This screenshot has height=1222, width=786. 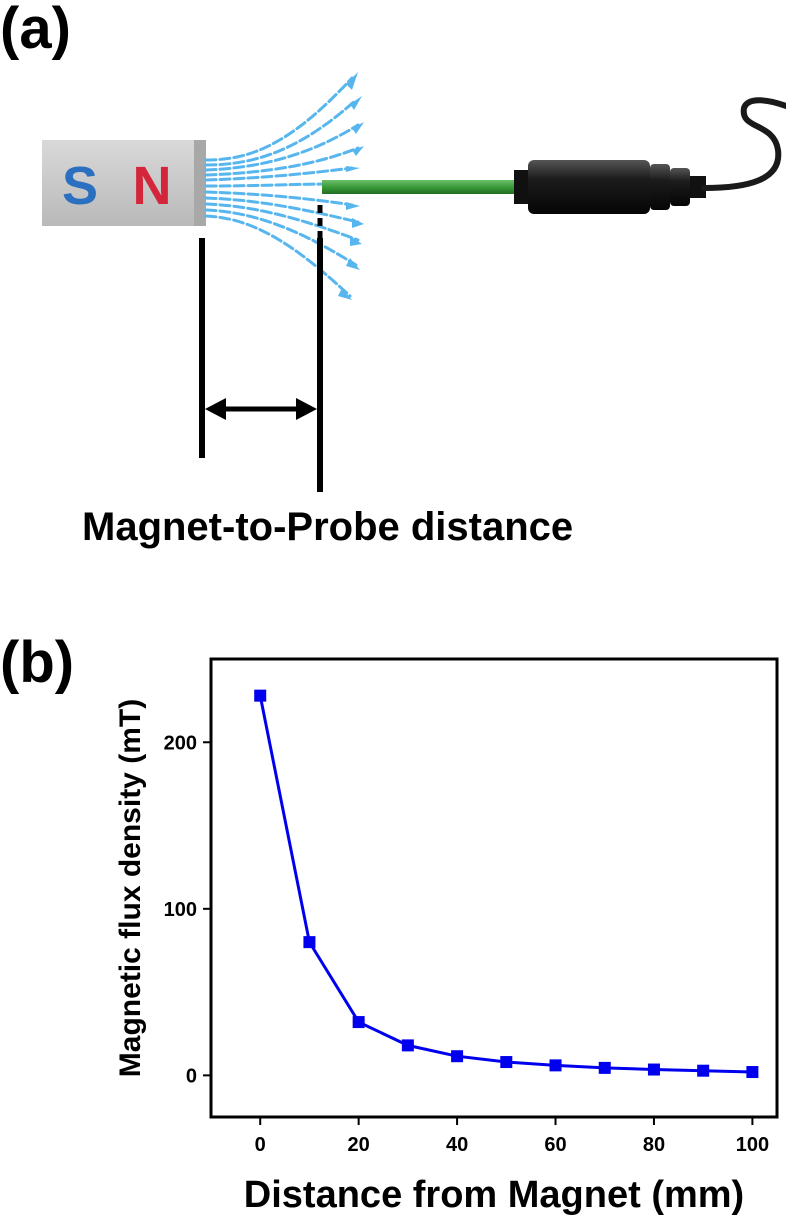 I want to click on x-tick-label: 100, so click(x=752, y=1145).